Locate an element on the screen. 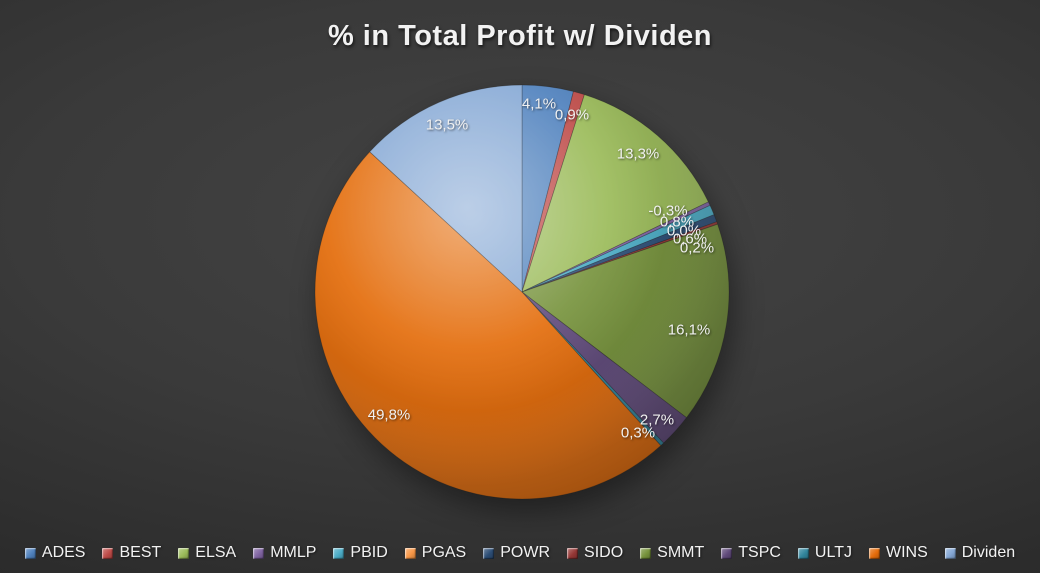 This screenshot has width=1040, height=573. legend-item-ULTJ: ULTJ is located at coordinates (824, 553).